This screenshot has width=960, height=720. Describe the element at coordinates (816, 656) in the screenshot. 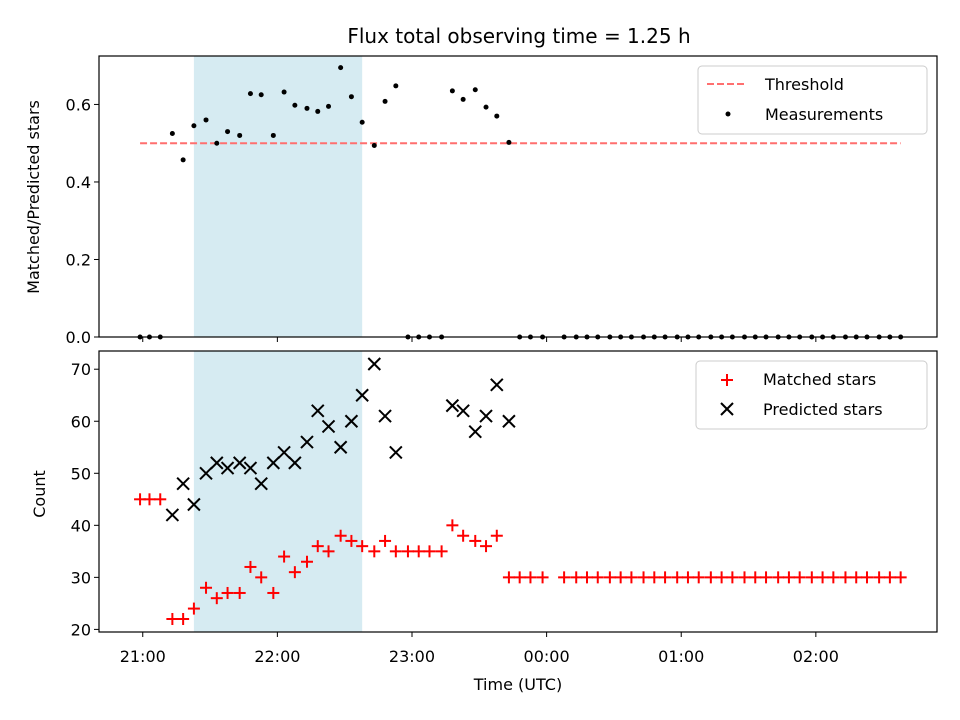

I see `xtick-label: 02:00` at that location.